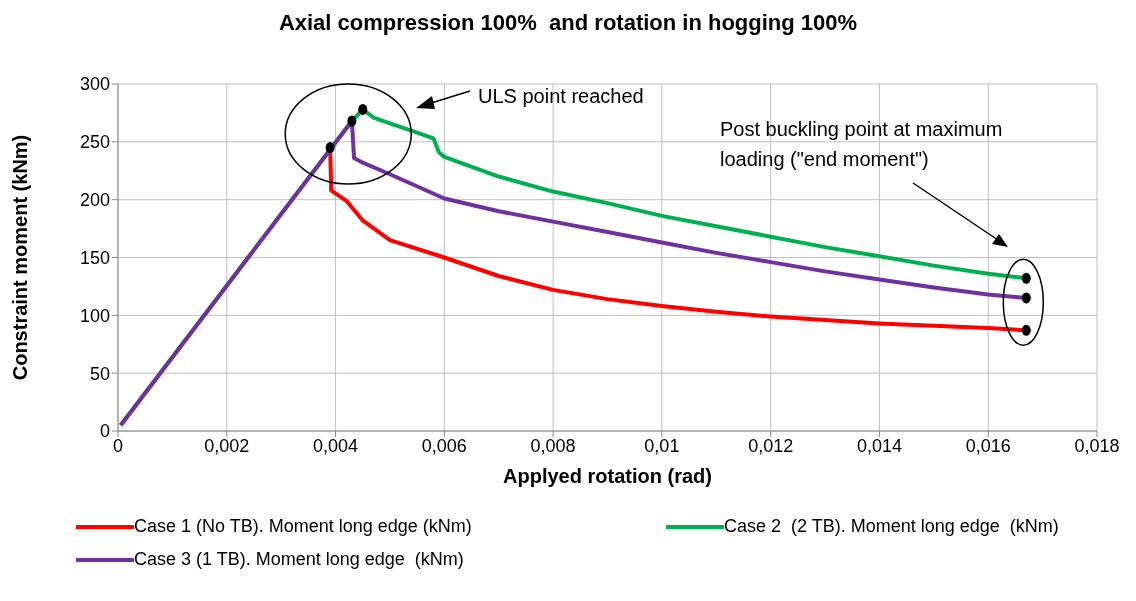  I want to click on x-tick-label: 0,004, so click(336, 445).